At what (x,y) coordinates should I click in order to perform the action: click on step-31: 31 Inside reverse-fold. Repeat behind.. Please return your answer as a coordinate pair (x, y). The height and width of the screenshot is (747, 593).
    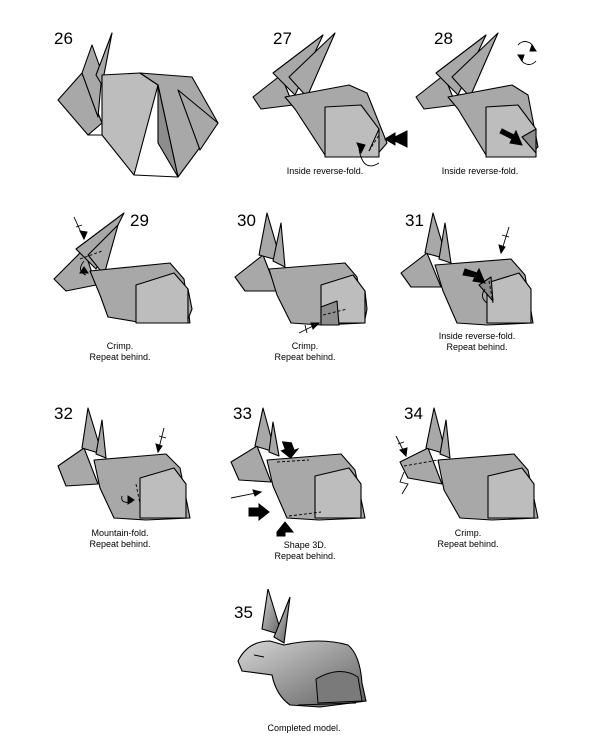
    Looking at the image, I should click on (487, 287).